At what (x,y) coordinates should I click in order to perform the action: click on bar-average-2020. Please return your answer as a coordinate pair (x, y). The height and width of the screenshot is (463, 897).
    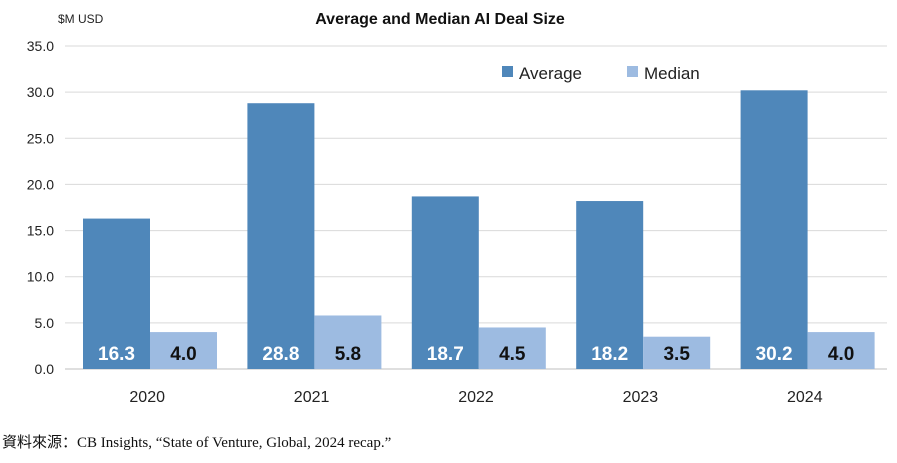
    Looking at the image, I should click on (116, 293).